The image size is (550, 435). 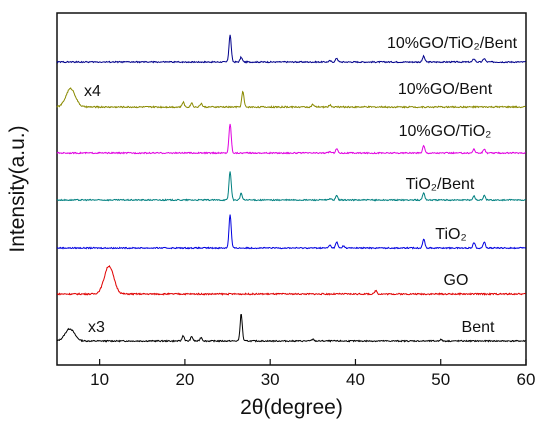 I want to click on x-axis-title: 2θ(degree), so click(x=291, y=407).